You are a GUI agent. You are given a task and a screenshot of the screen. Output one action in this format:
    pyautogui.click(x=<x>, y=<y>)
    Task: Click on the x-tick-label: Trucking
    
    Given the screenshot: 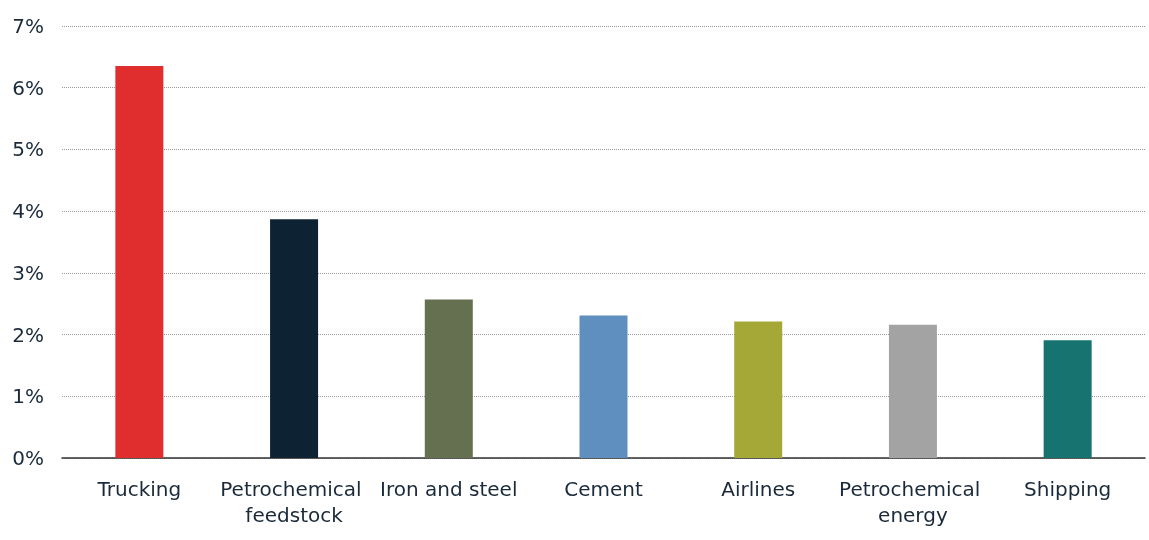 What is the action you would take?
    pyautogui.click(x=139, y=489)
    